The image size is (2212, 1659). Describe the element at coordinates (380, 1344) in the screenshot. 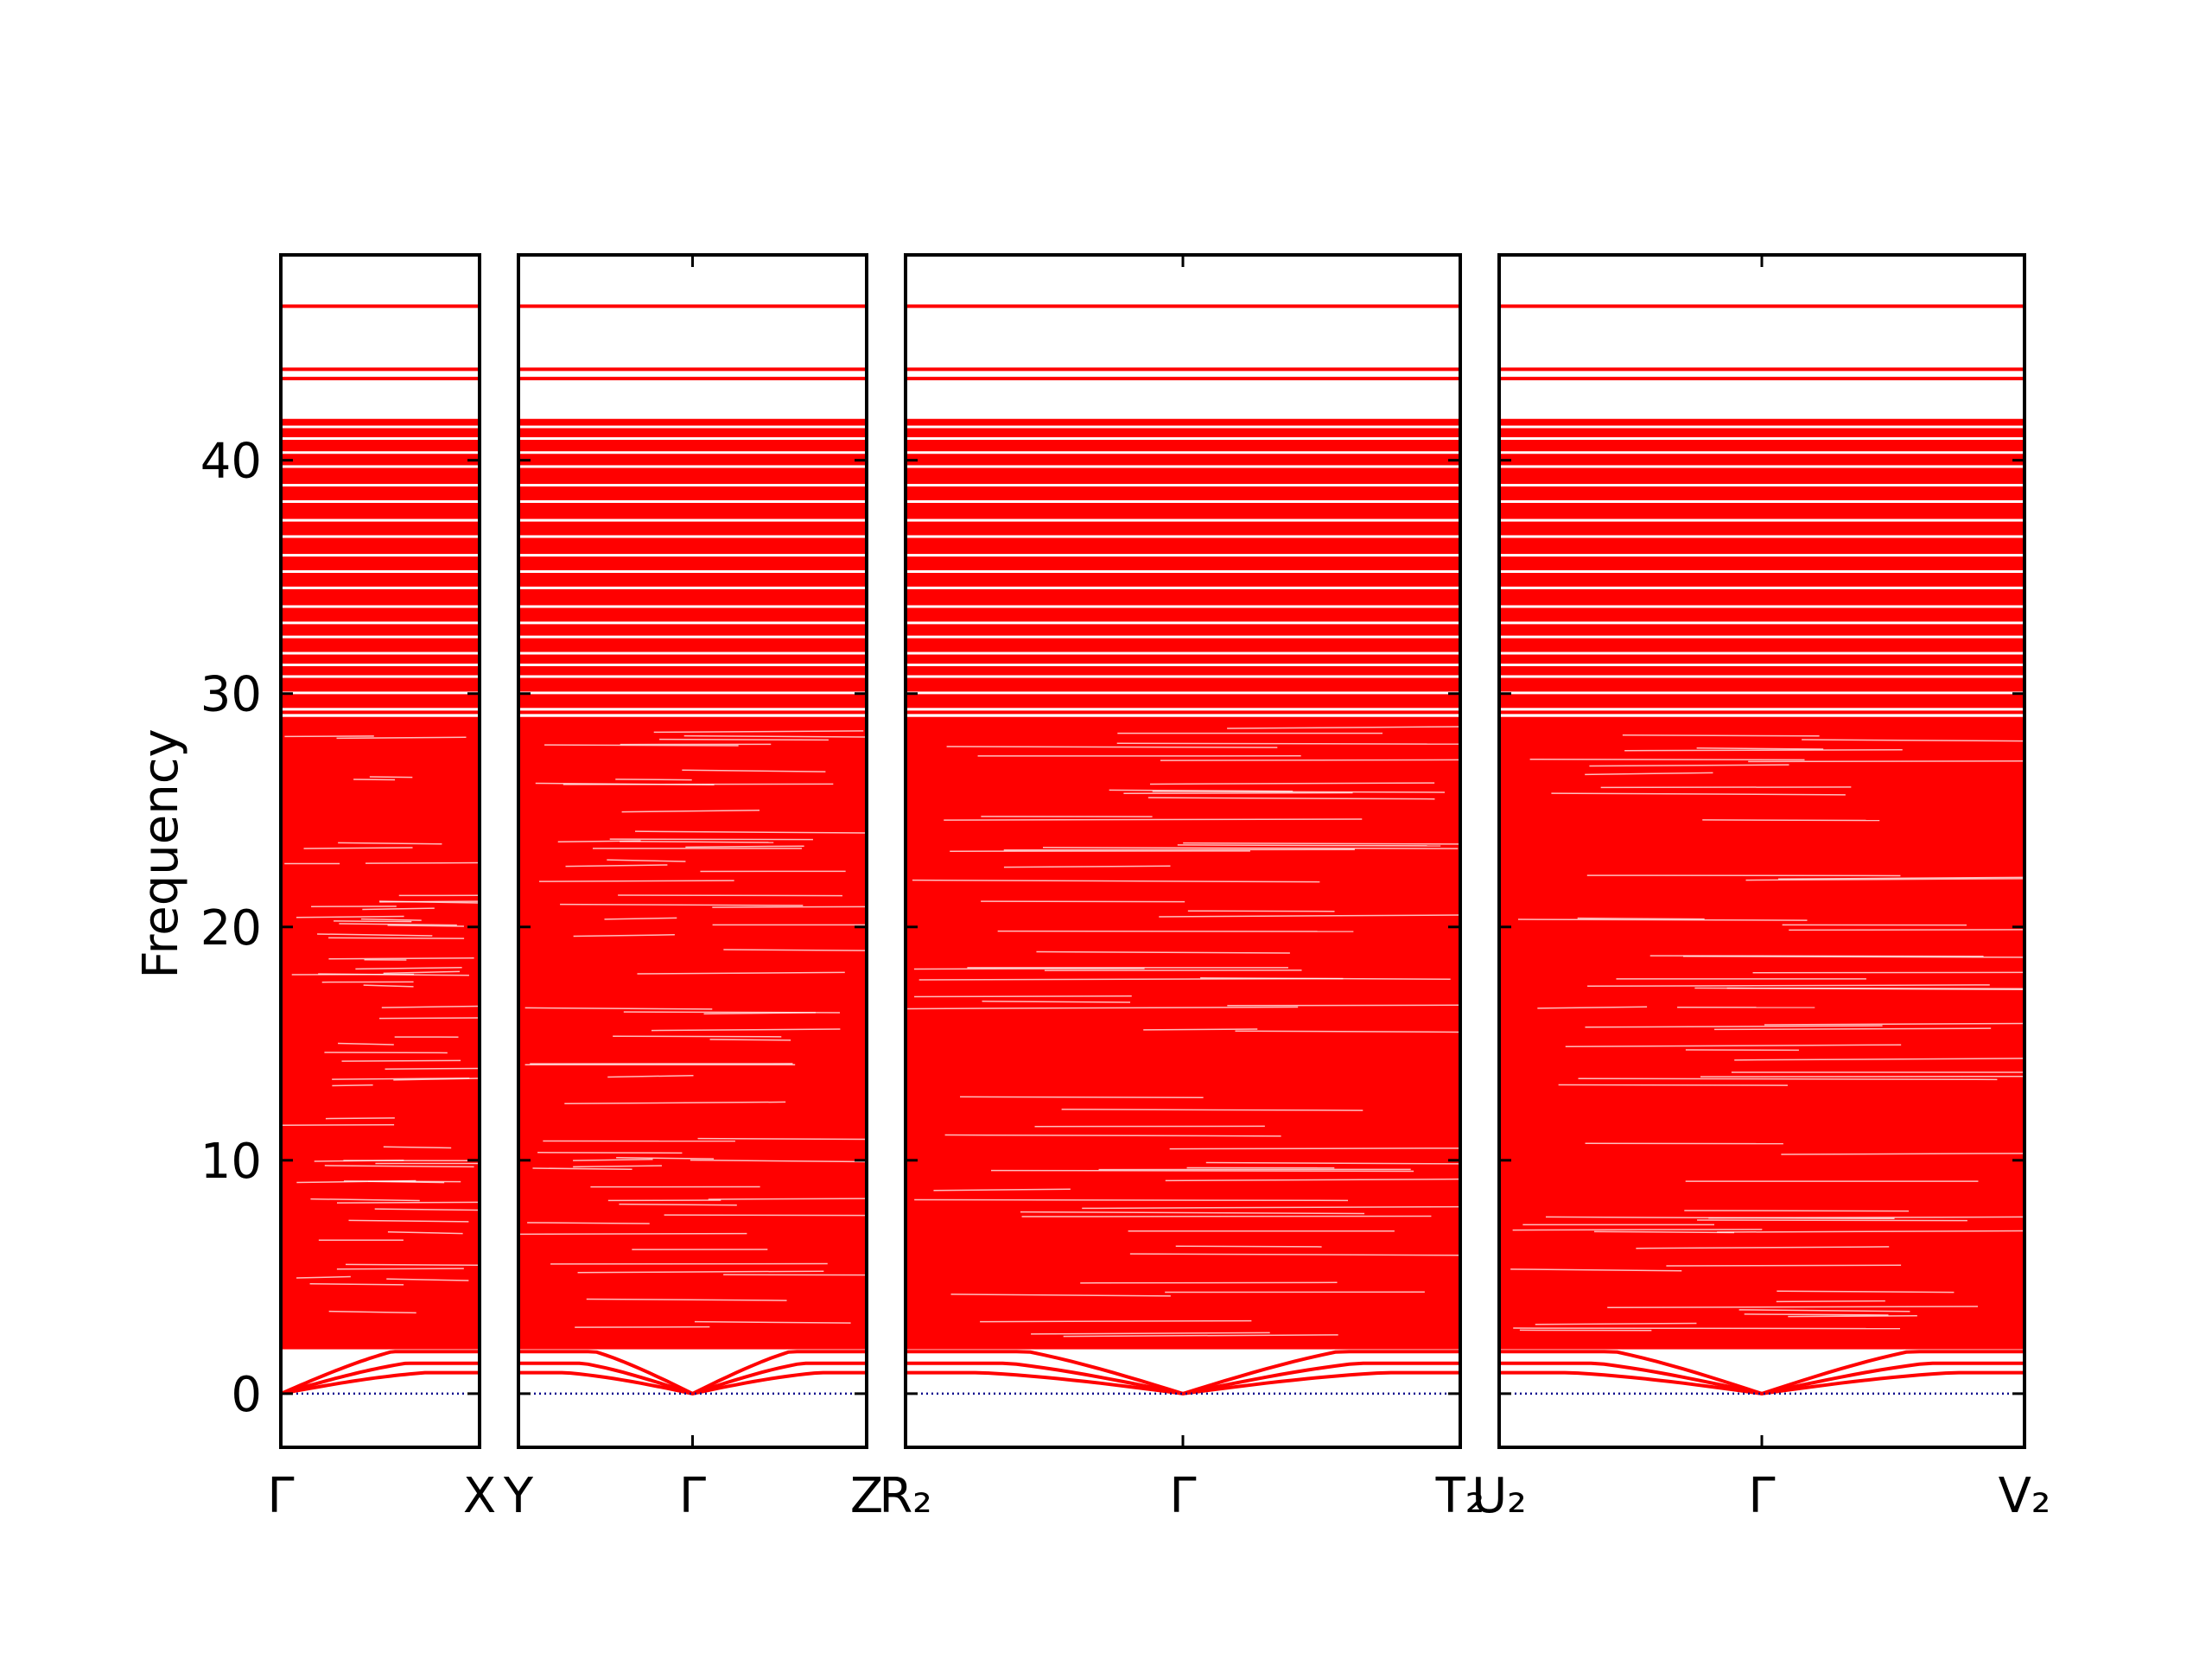

I see `low-band-fill` at that location.